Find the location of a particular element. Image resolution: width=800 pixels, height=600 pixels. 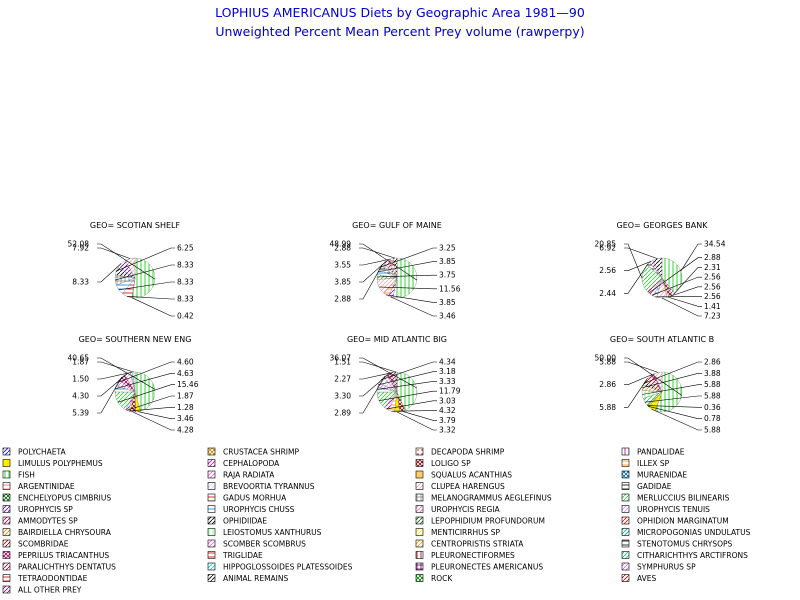

slice-value-label: 48.99 is located at coordinates (341, 244).